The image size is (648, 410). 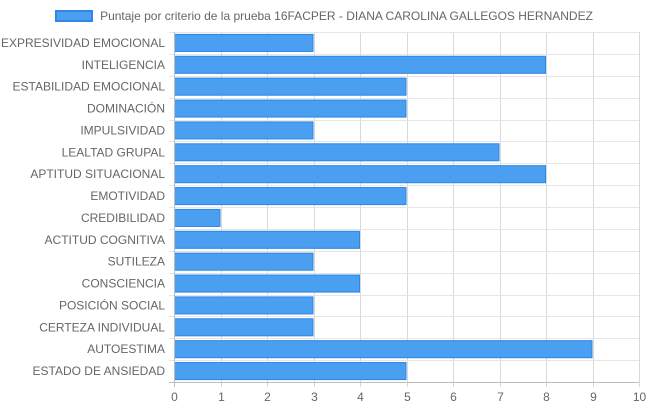 What do you see at coordinates (360, 397) in the screenshot?
I see `x-tick-label: 4` at bounding box center [360, 397].